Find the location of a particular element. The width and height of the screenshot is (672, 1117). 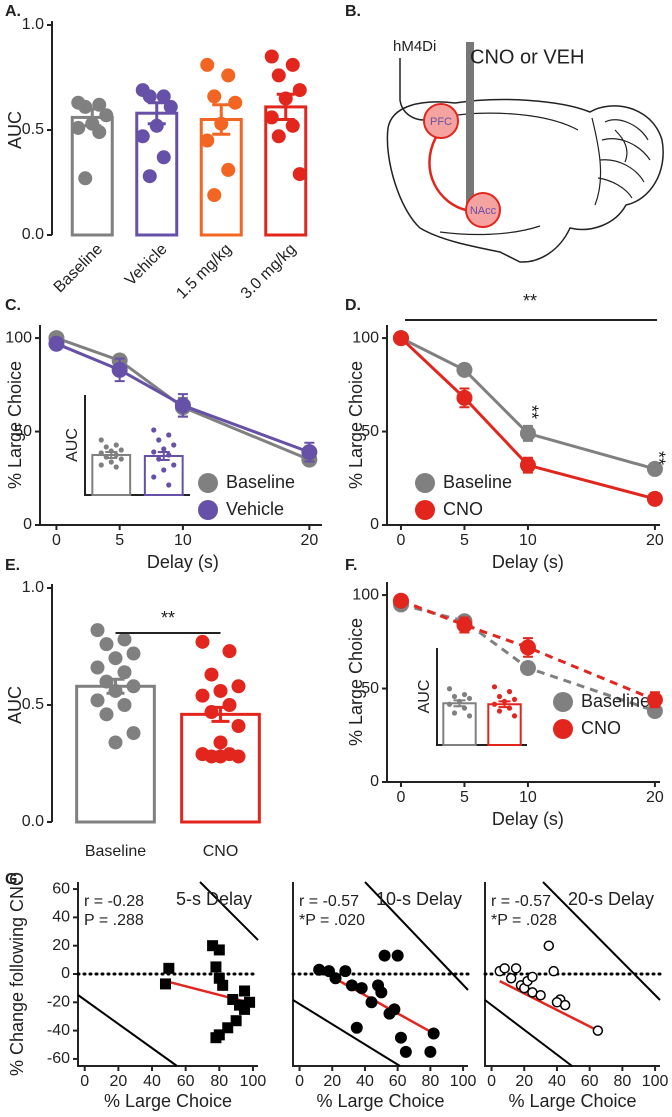

y-axis-title: % Large Choice is located at coordinates (15, 425).